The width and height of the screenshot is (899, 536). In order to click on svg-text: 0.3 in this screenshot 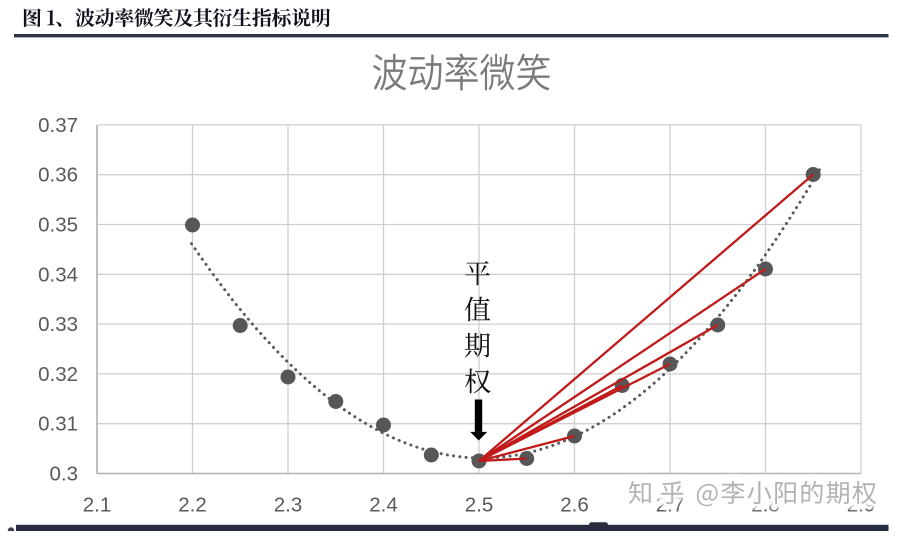, I will do `click(64, 474)`.